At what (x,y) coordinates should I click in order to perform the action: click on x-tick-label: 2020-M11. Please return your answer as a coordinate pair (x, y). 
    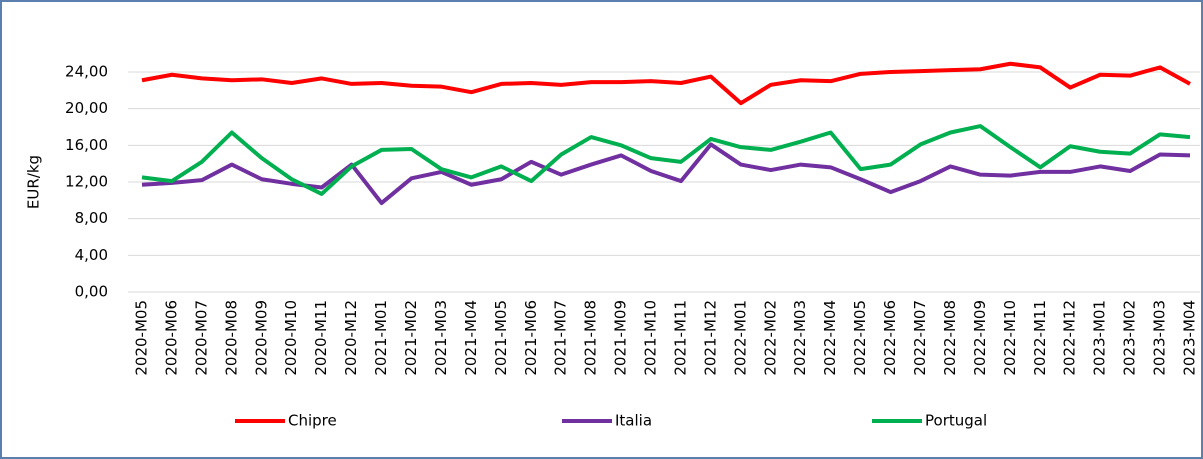
    Looking at the image, I should click on (321, 338).